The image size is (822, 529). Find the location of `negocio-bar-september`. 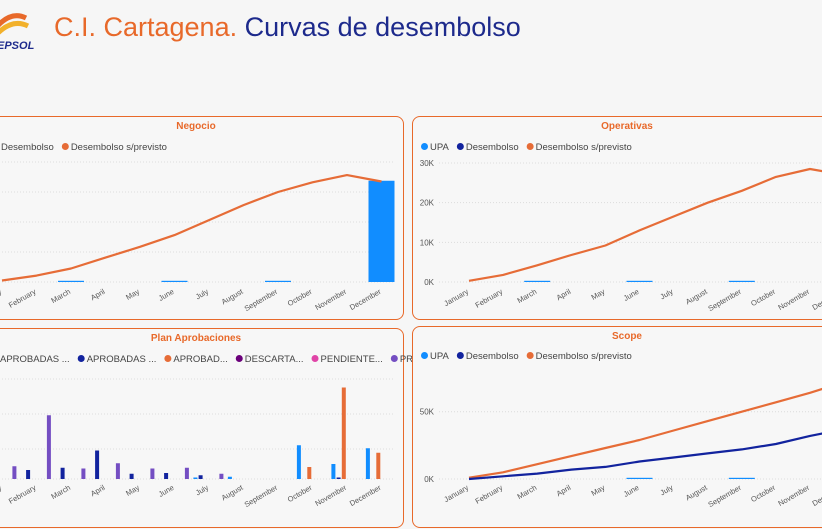

negocio-bar-september is located at coordinates (278, 281).